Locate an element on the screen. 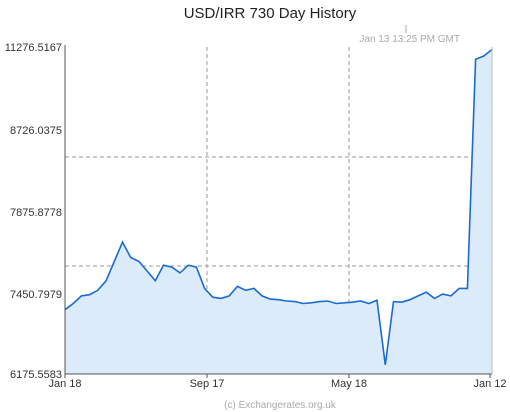 The image size is (510, 412). x-tick-label: Jan 12 is located at coordinates (489, 384).